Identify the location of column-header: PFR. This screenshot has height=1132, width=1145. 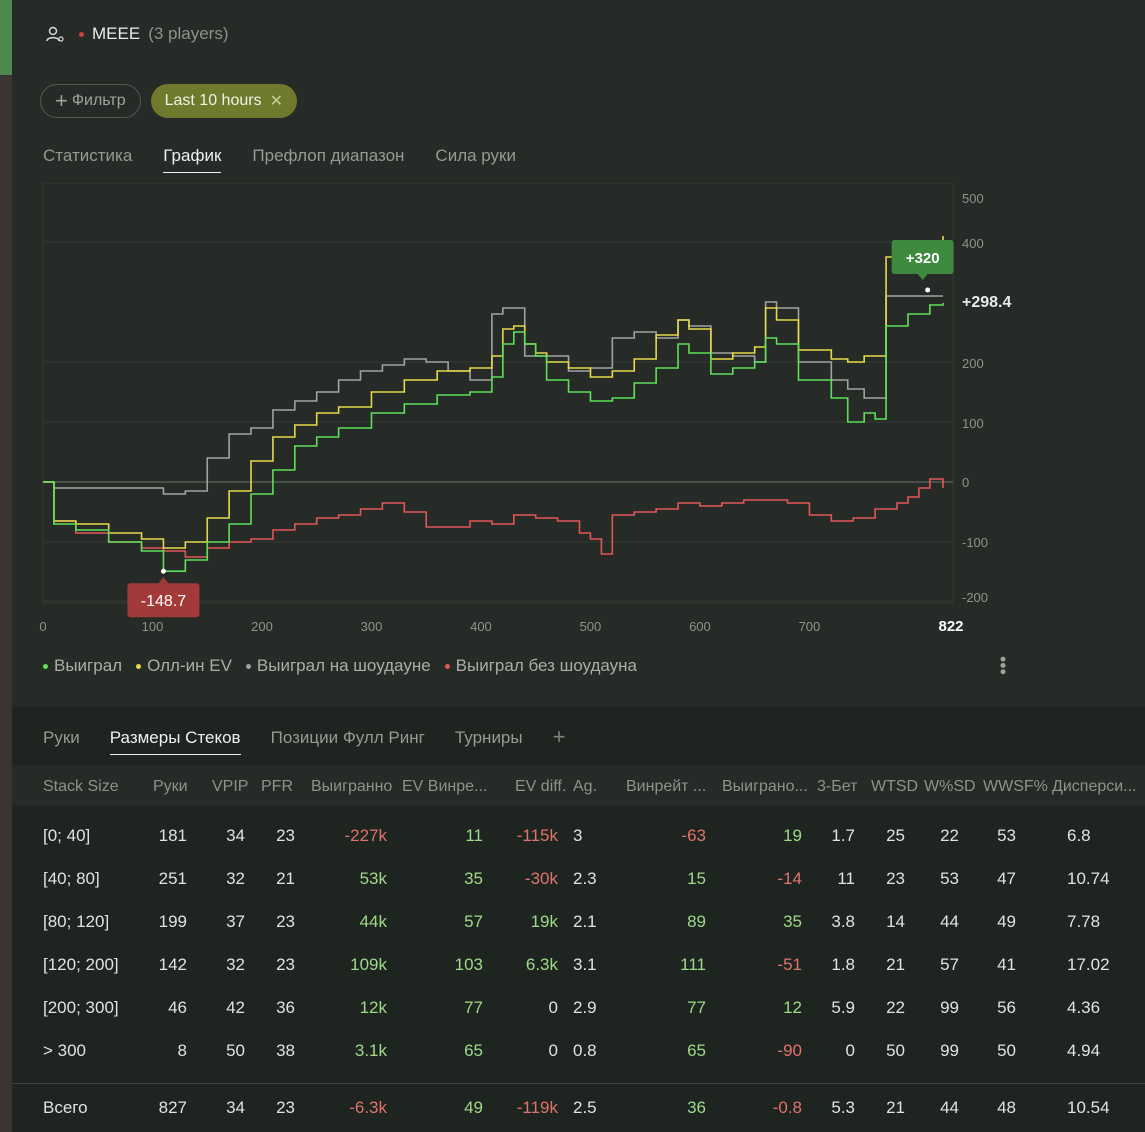
(277, 786).